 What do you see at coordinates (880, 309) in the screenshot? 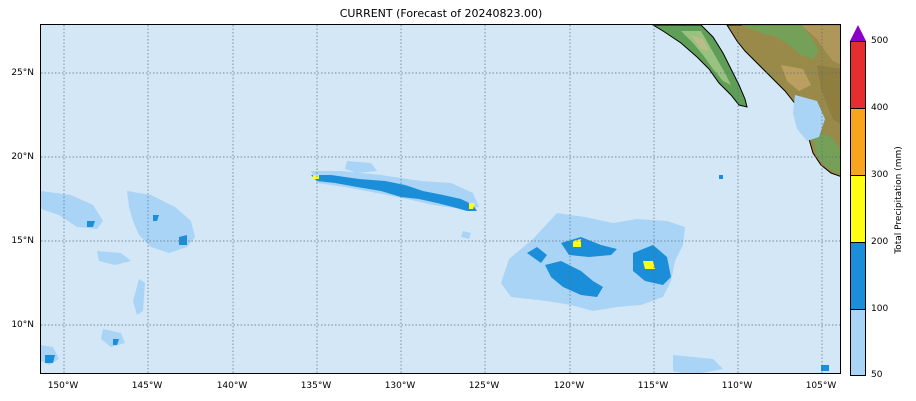
I see `colorbar-tick-label: 100` at bounding box center [880, 309].